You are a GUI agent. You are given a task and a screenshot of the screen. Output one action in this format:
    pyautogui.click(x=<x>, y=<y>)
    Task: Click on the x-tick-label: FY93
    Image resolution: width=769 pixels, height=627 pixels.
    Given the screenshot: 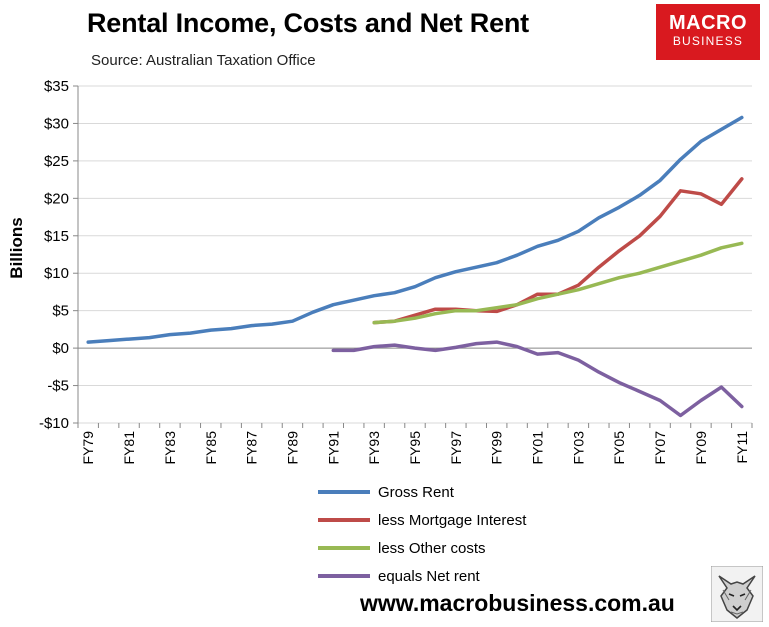 What is the action you would take?
    pyautogui.click(x=374, y=448)
    